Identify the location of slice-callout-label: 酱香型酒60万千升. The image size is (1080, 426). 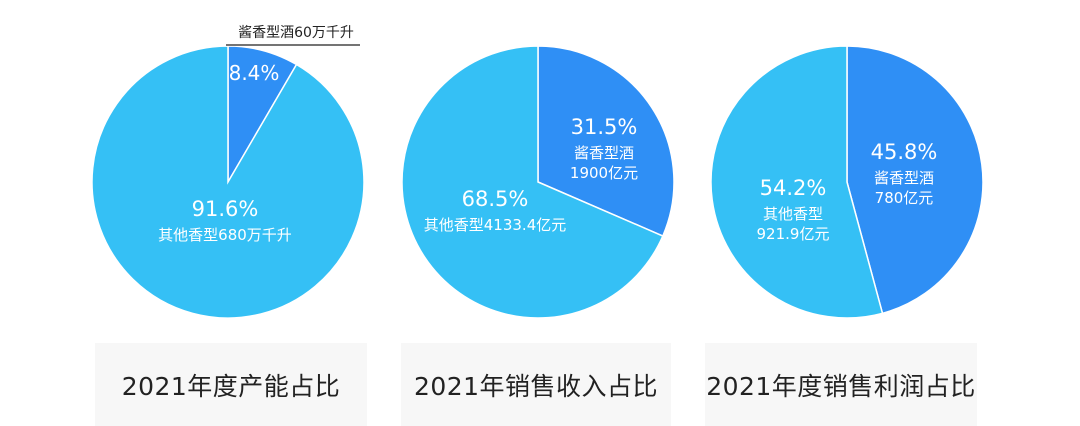
(296, 33).